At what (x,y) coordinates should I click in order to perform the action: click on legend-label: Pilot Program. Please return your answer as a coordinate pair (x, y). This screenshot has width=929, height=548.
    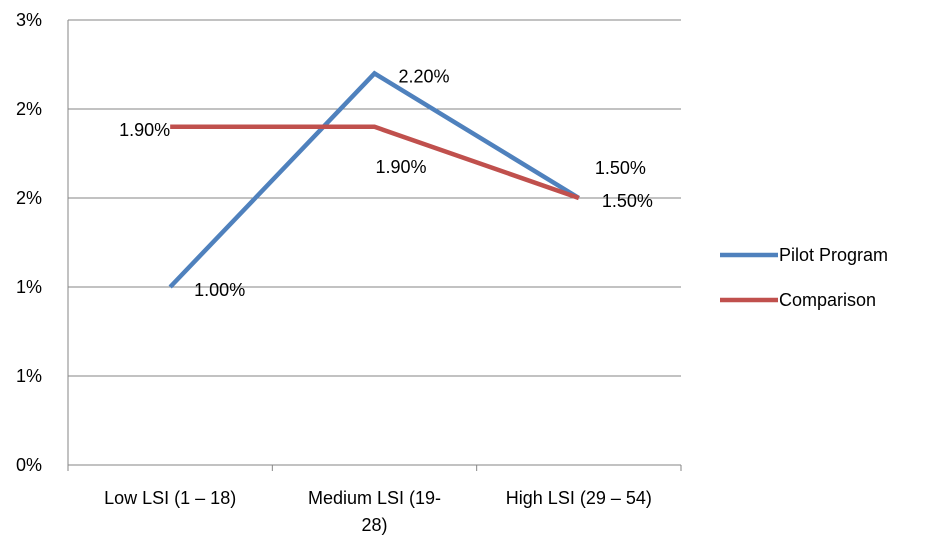
    Looking at the image, I should click on (833, 255).